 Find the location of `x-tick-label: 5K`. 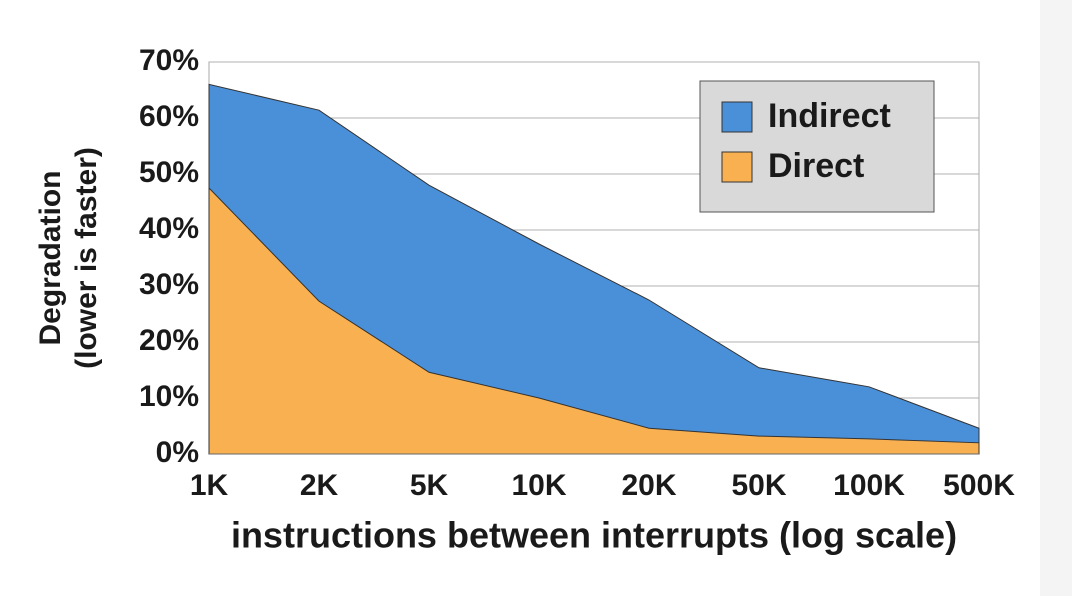

x-tick-label: 5K is located at coordinates (429, 485).